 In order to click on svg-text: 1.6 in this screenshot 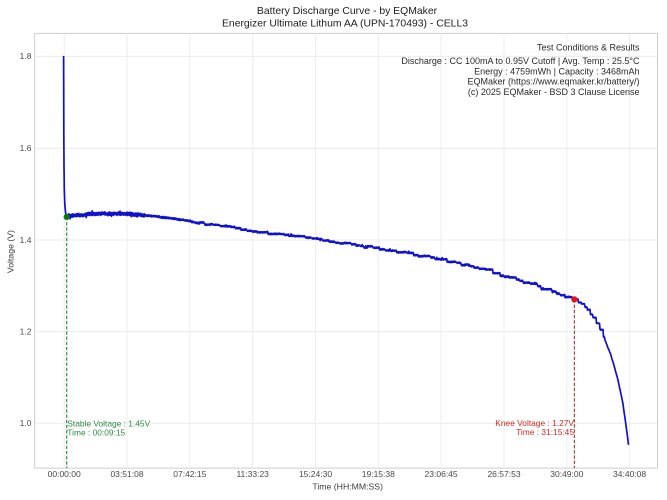, I will do `click(26, 148)`.